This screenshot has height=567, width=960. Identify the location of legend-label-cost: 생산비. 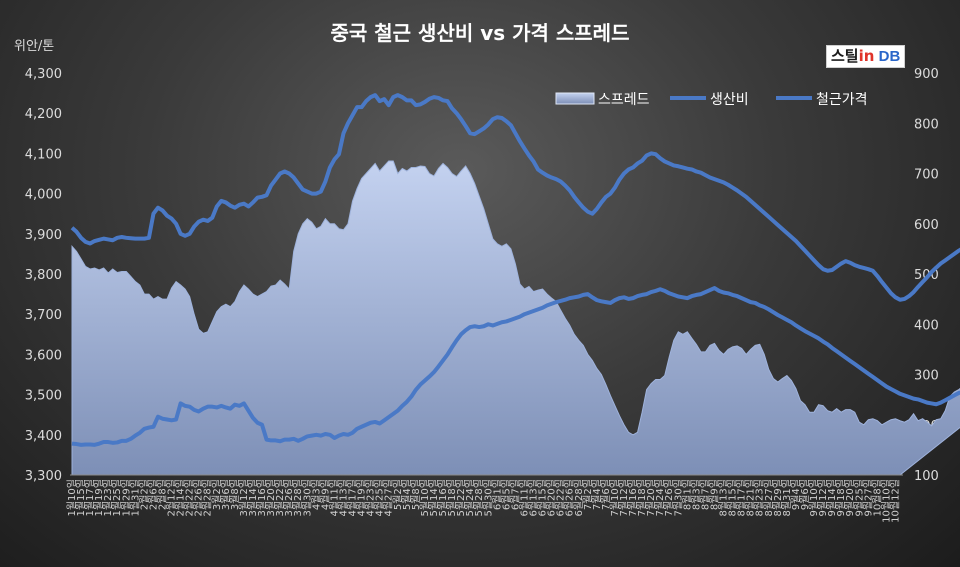
(729, 100).